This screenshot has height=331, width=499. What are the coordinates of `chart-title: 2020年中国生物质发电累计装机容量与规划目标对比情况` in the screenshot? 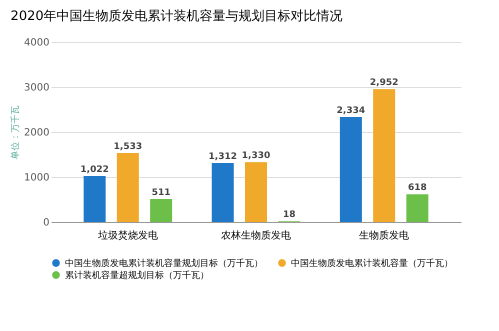 It's located at (176, 16).